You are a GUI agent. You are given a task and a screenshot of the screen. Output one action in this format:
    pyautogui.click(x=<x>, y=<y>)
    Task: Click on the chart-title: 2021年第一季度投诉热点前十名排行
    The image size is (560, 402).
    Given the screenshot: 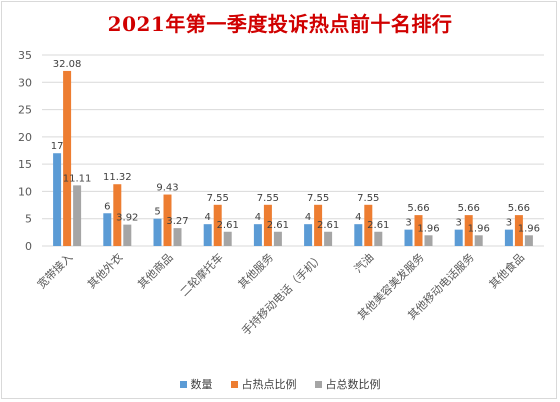 What is the action you would take?
    pyautogui.click(x=280, y=24)
    